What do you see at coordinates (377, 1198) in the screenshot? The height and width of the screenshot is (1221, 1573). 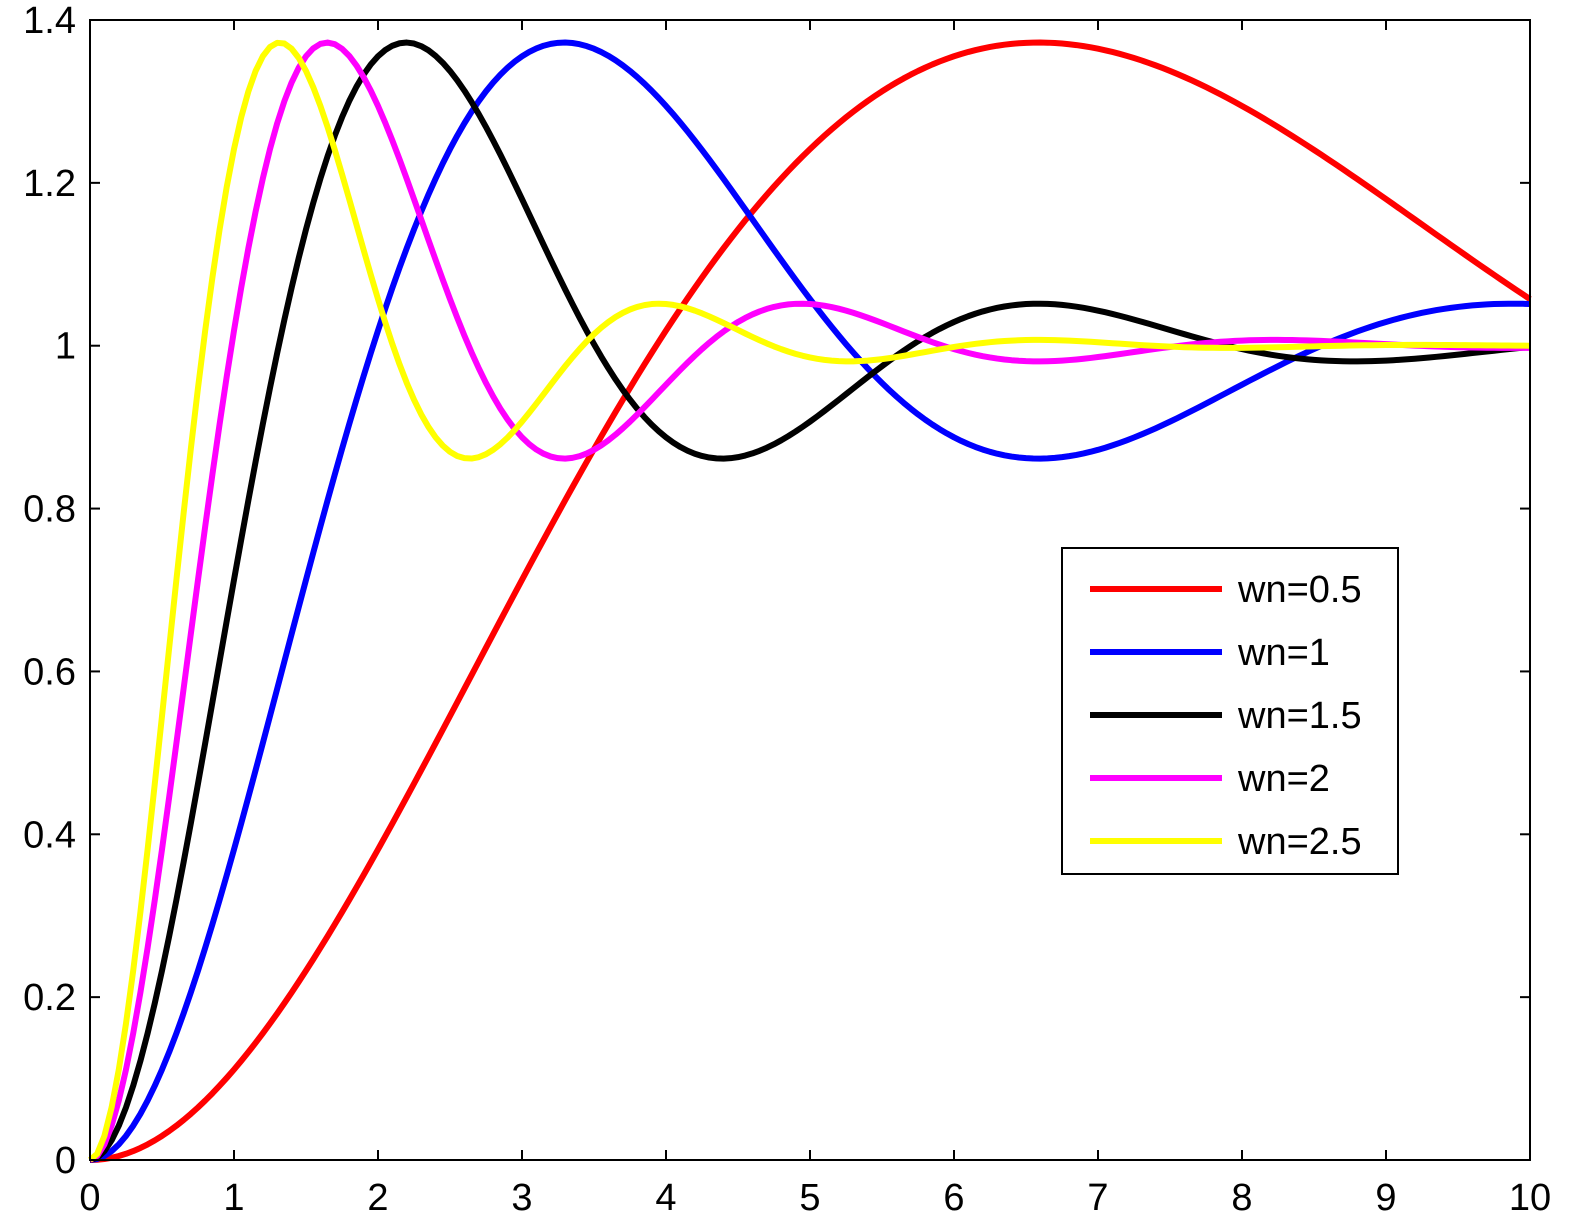 I see `x-tick-label: 2` at bounding box center [377, 1198].